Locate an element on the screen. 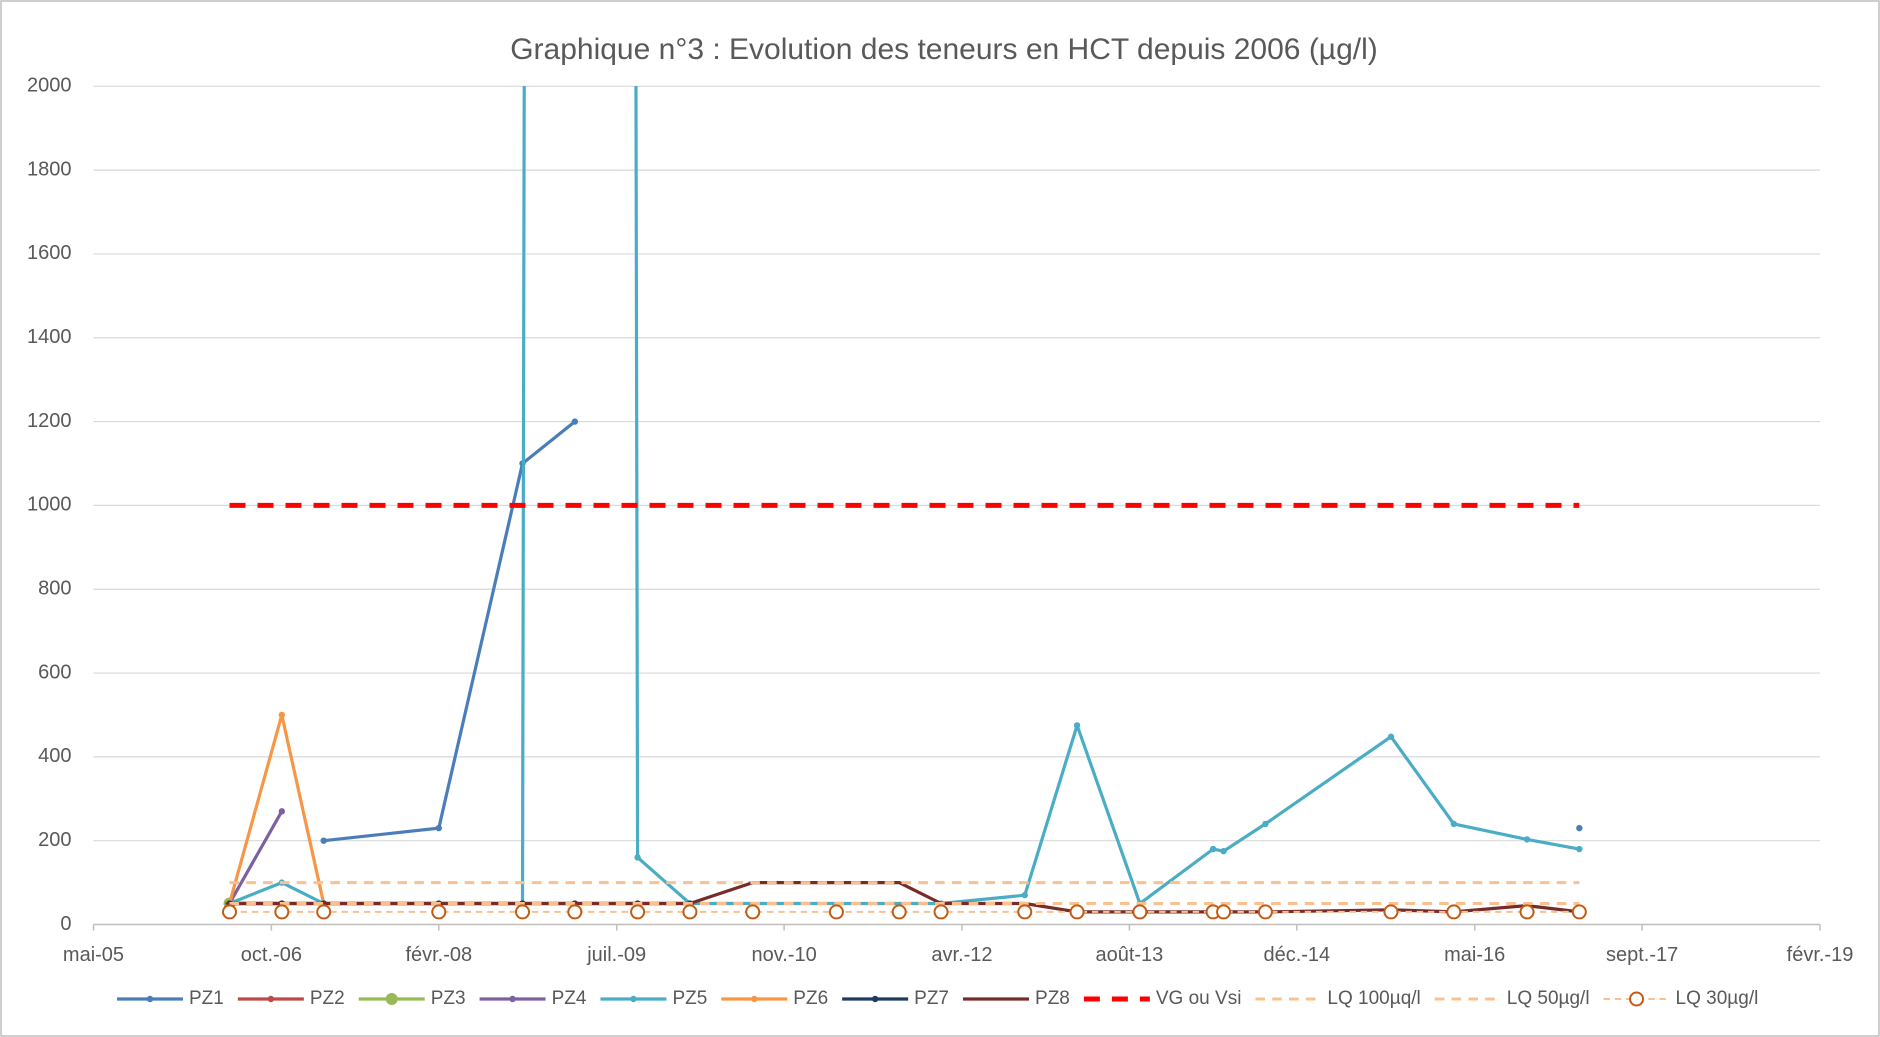  legend-label: LQ 30µg/l is located at coordinates (1717, 998).